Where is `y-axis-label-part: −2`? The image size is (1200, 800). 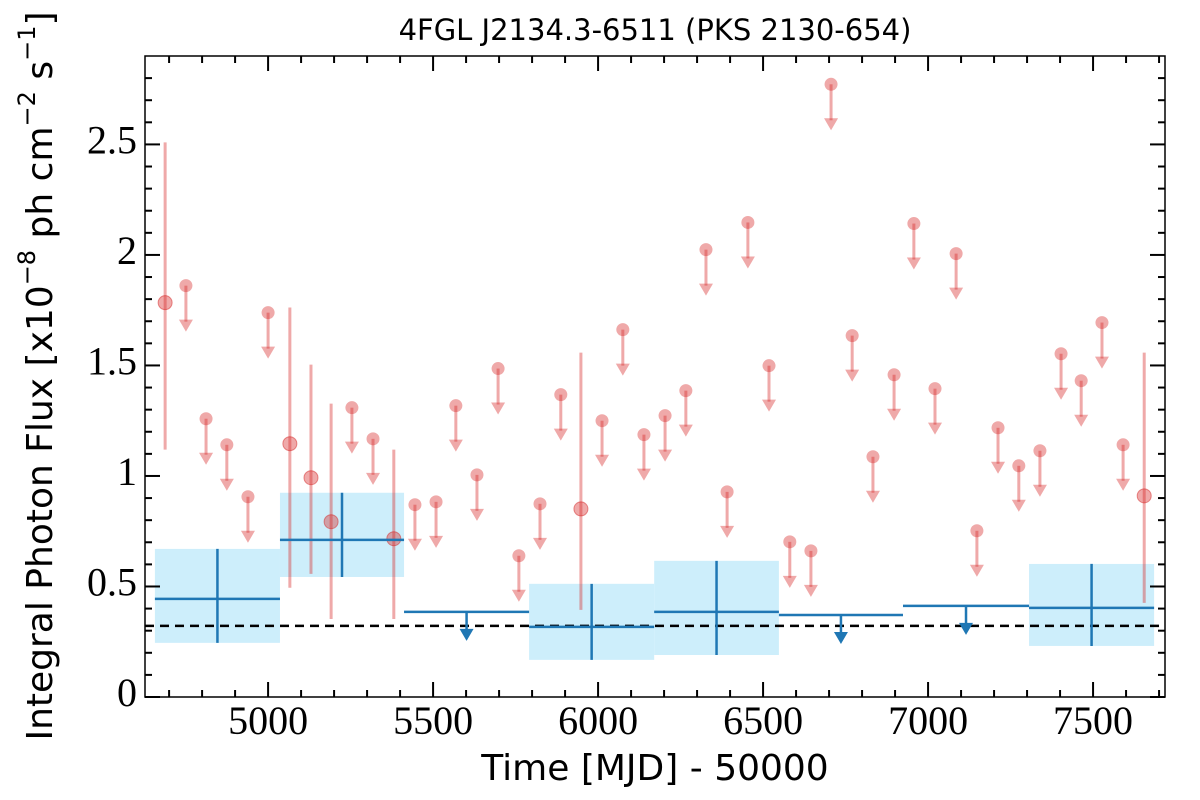
y-axis-label-part: −2 is located at coordinates (27, 108).